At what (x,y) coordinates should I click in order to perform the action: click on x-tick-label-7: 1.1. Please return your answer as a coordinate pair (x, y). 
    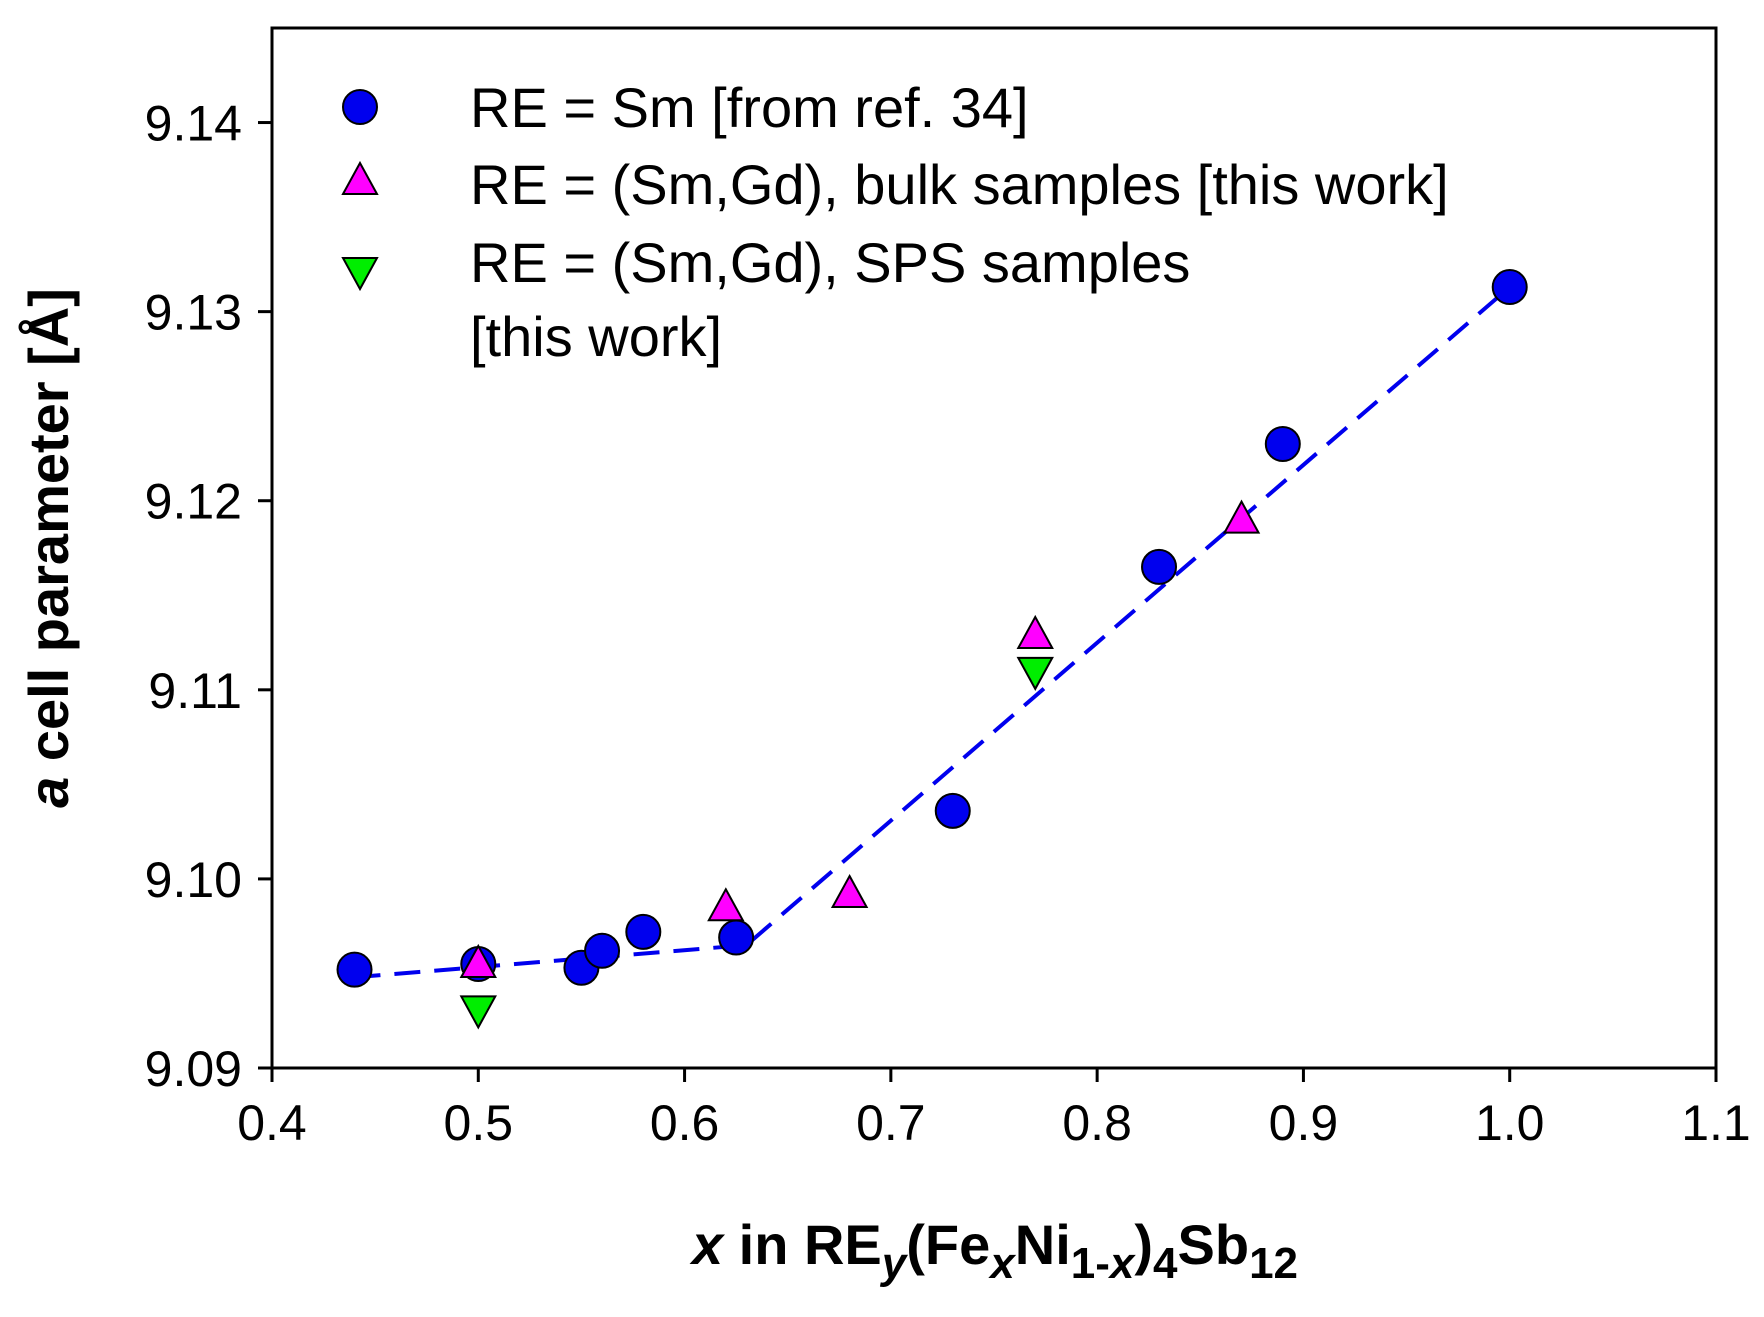
    Looking at the image, I should click on (1716, 1123).